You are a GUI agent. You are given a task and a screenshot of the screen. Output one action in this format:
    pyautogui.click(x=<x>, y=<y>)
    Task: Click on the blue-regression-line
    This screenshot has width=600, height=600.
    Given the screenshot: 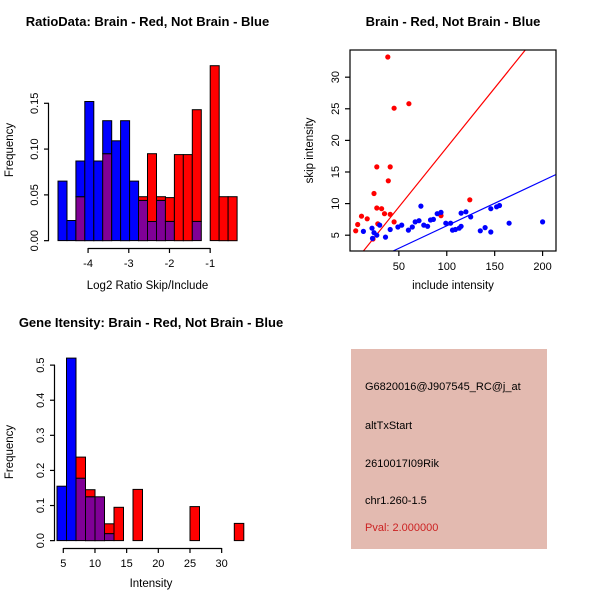 What is the action you would take?
    pyautogui.click(x=474, y=212)
    